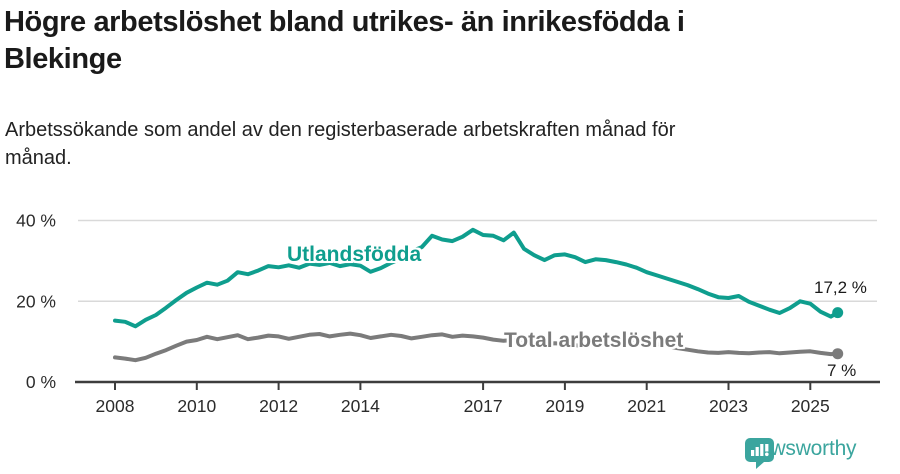 This screenshot has width=900, height=474. What do you see at coordinates (800, 453) in the screenshot?
I see `newsworthy-logo: Newsworthy` at bounding box center [800, 453].